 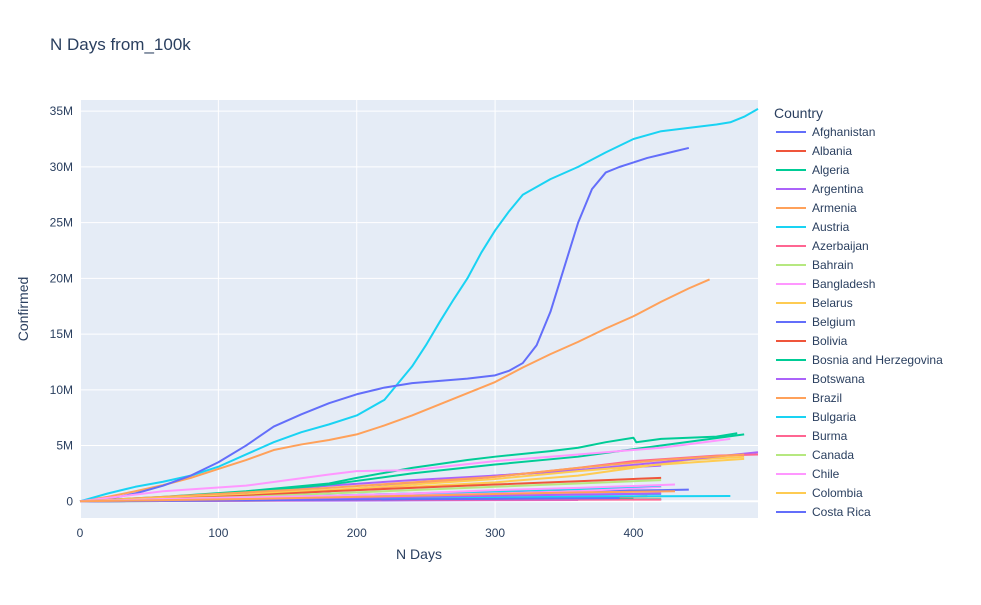 I want to click on legend-title: Country, so click(x=798, y=113).